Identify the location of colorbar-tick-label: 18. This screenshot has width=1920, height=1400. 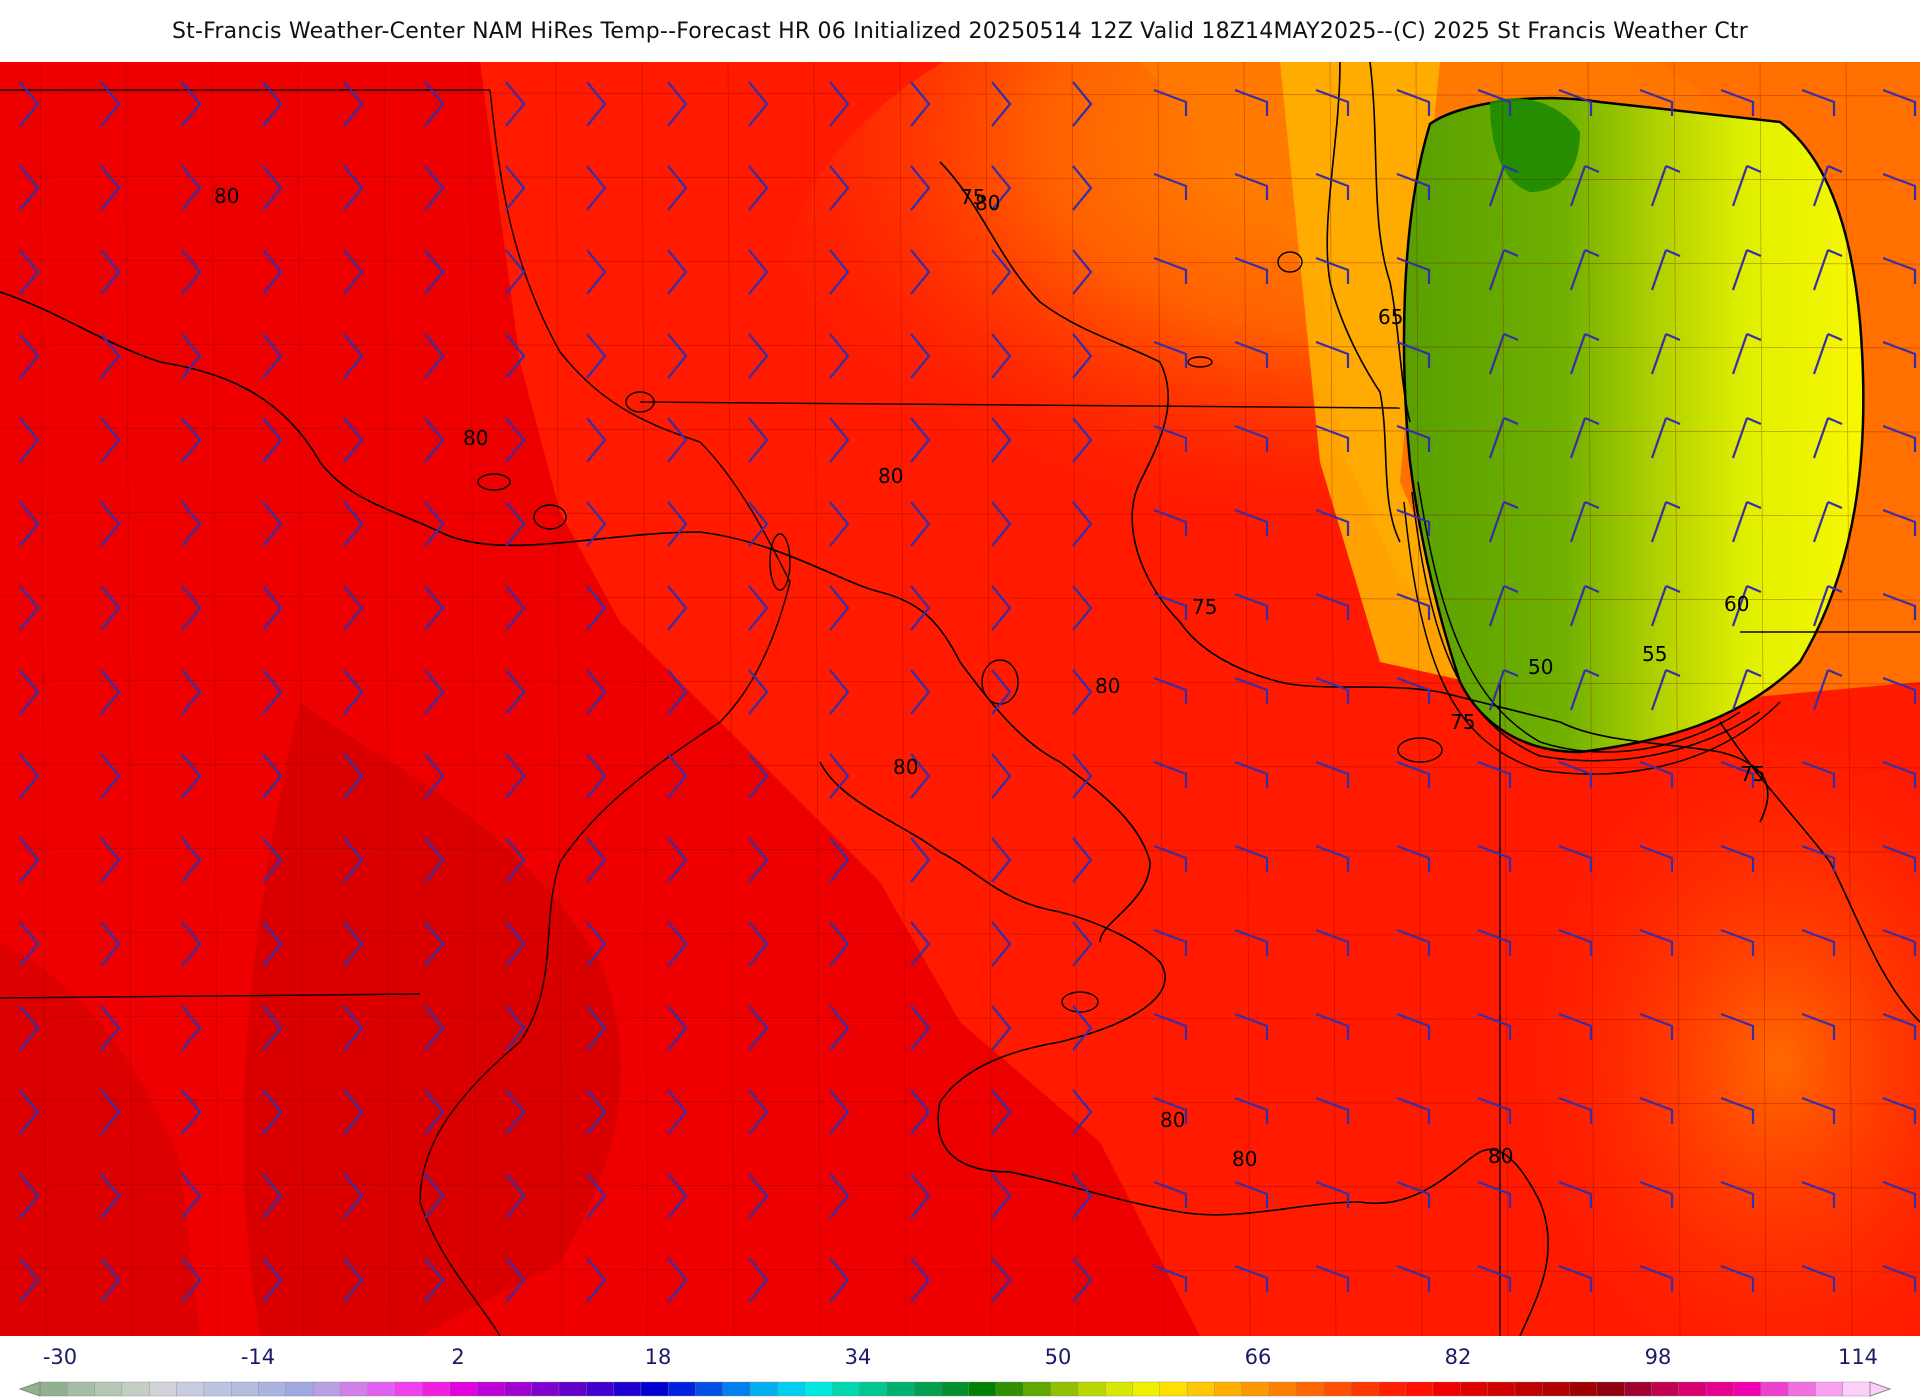
(658, 1357).